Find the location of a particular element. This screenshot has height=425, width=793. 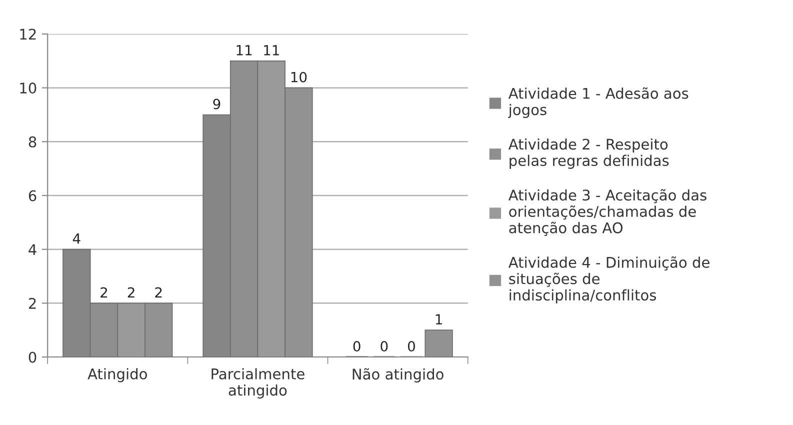

x-tick-label: Atingido is located at coordinates (117, 375).